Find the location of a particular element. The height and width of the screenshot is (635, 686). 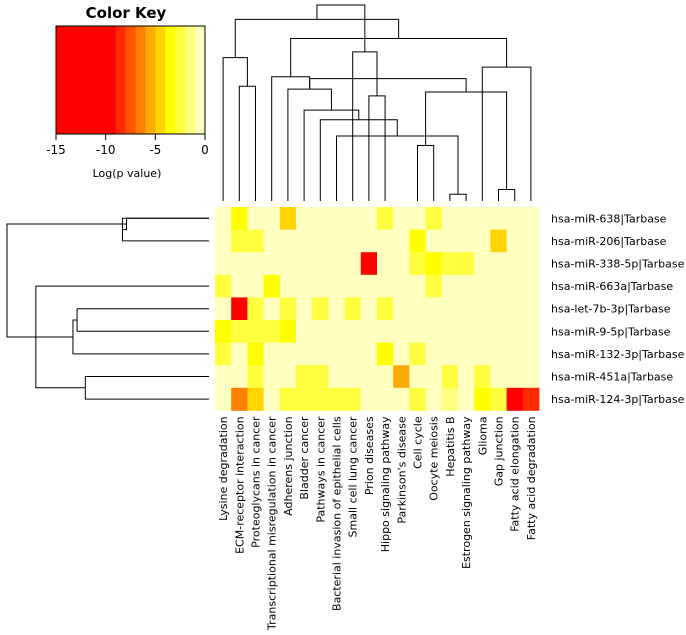

row-label: hsa-miR-451a|Tarbase is located at coordinates (612, 377).